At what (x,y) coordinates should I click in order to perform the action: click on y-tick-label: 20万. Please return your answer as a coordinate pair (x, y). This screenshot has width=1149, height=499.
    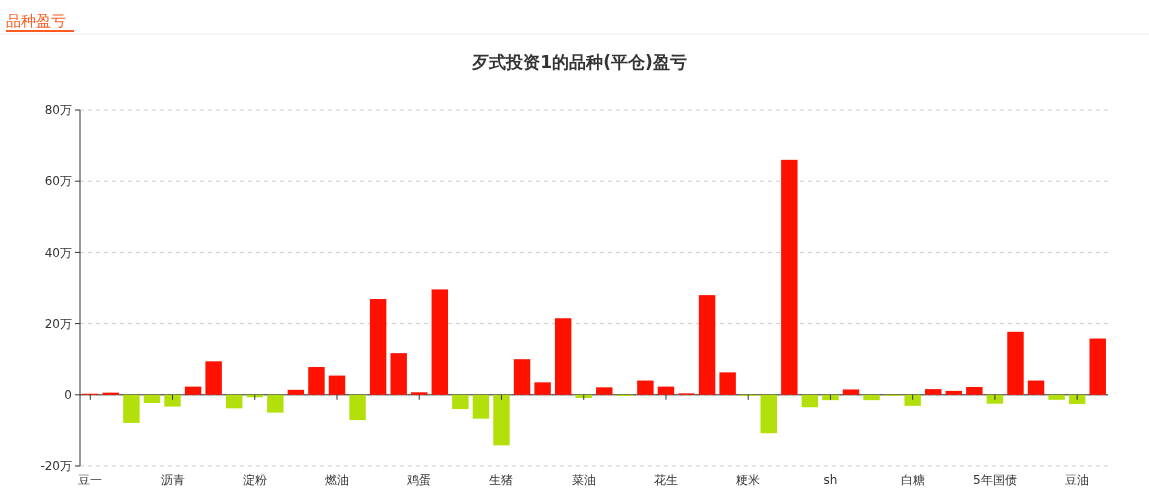
    Looking at the image, I should click on (58, 323).